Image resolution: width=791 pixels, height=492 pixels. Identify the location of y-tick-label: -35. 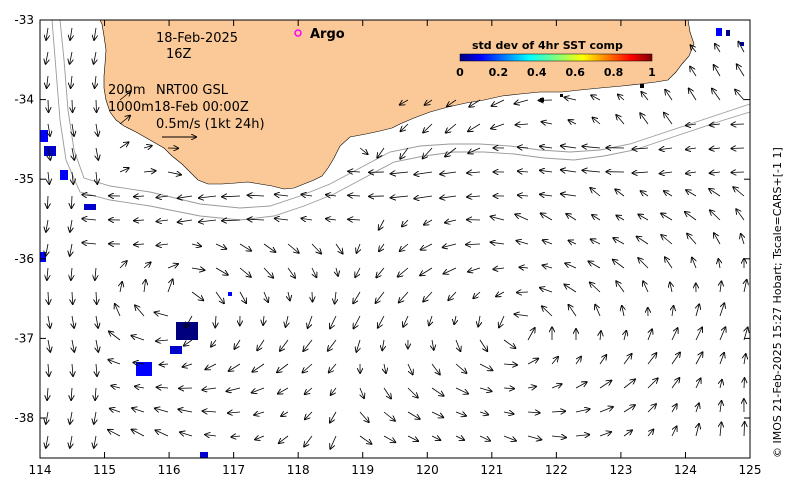
(24, 179).